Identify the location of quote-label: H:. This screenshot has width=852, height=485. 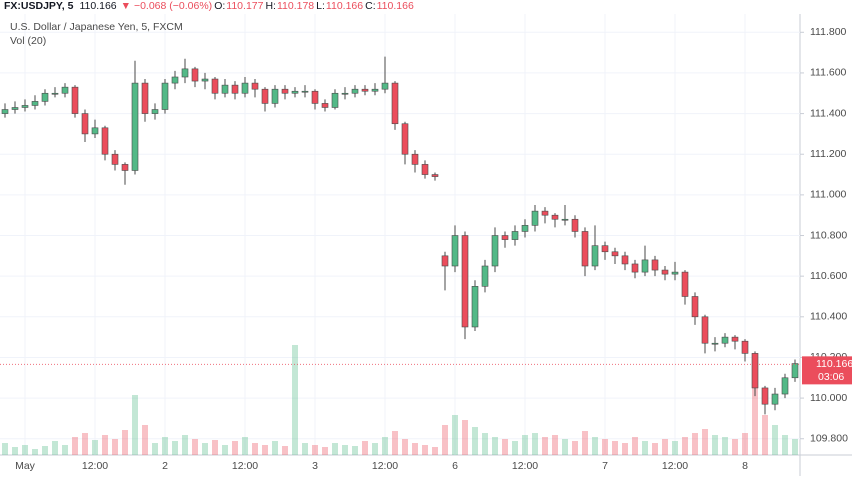
(270, 6).